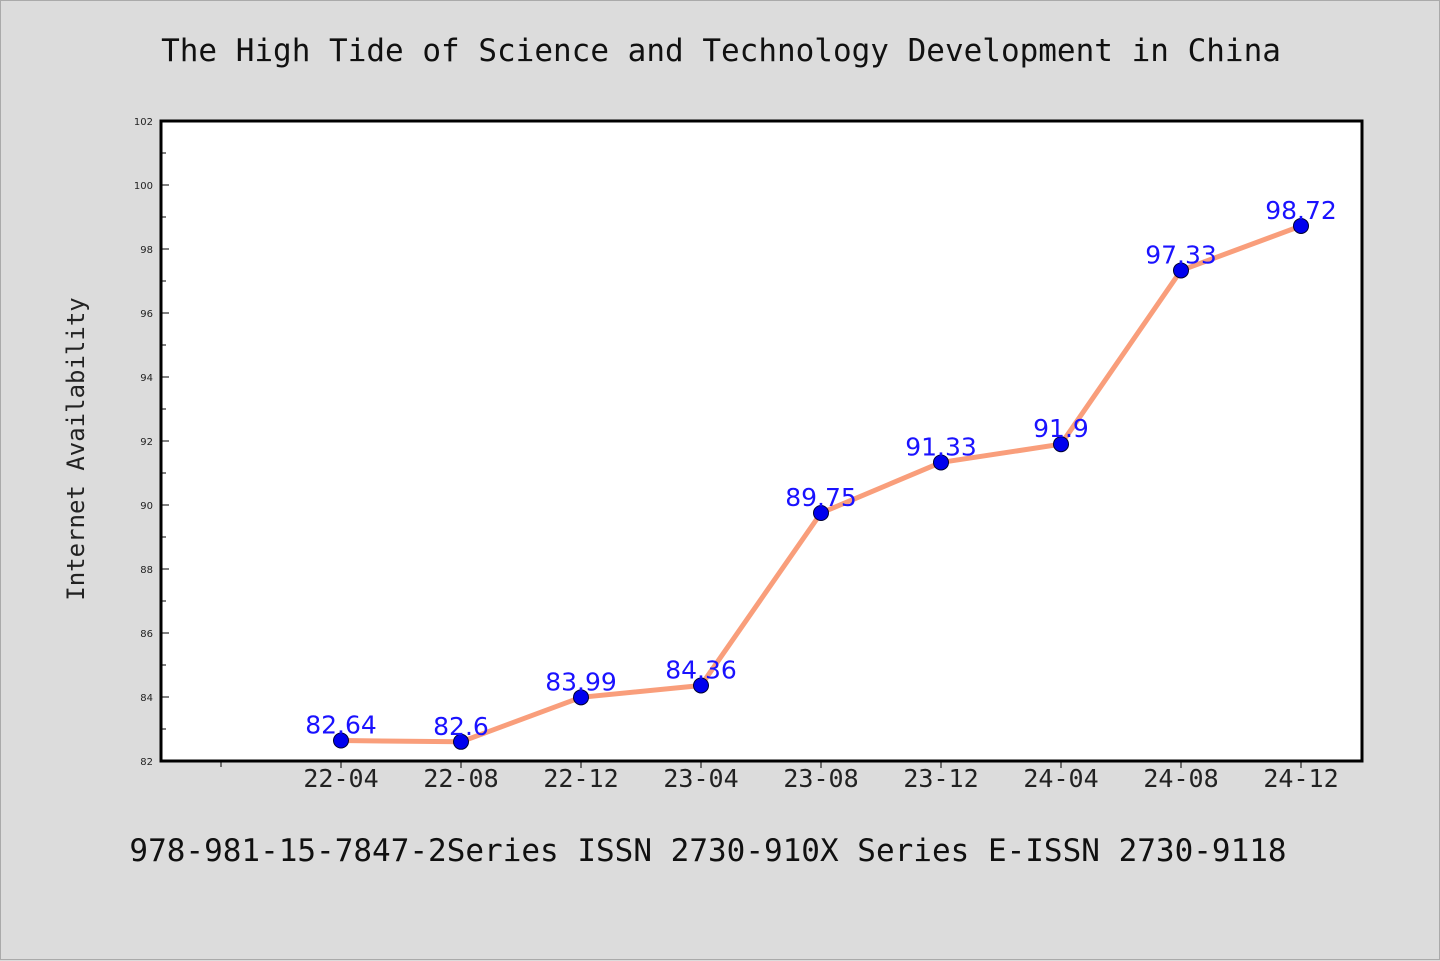 The width and height of the screenshot is (1440, 961). What do you see at coordinates (146, 506) in the screenshot?
I see `y-tick-label: 90` at bounding box center [146, 506].